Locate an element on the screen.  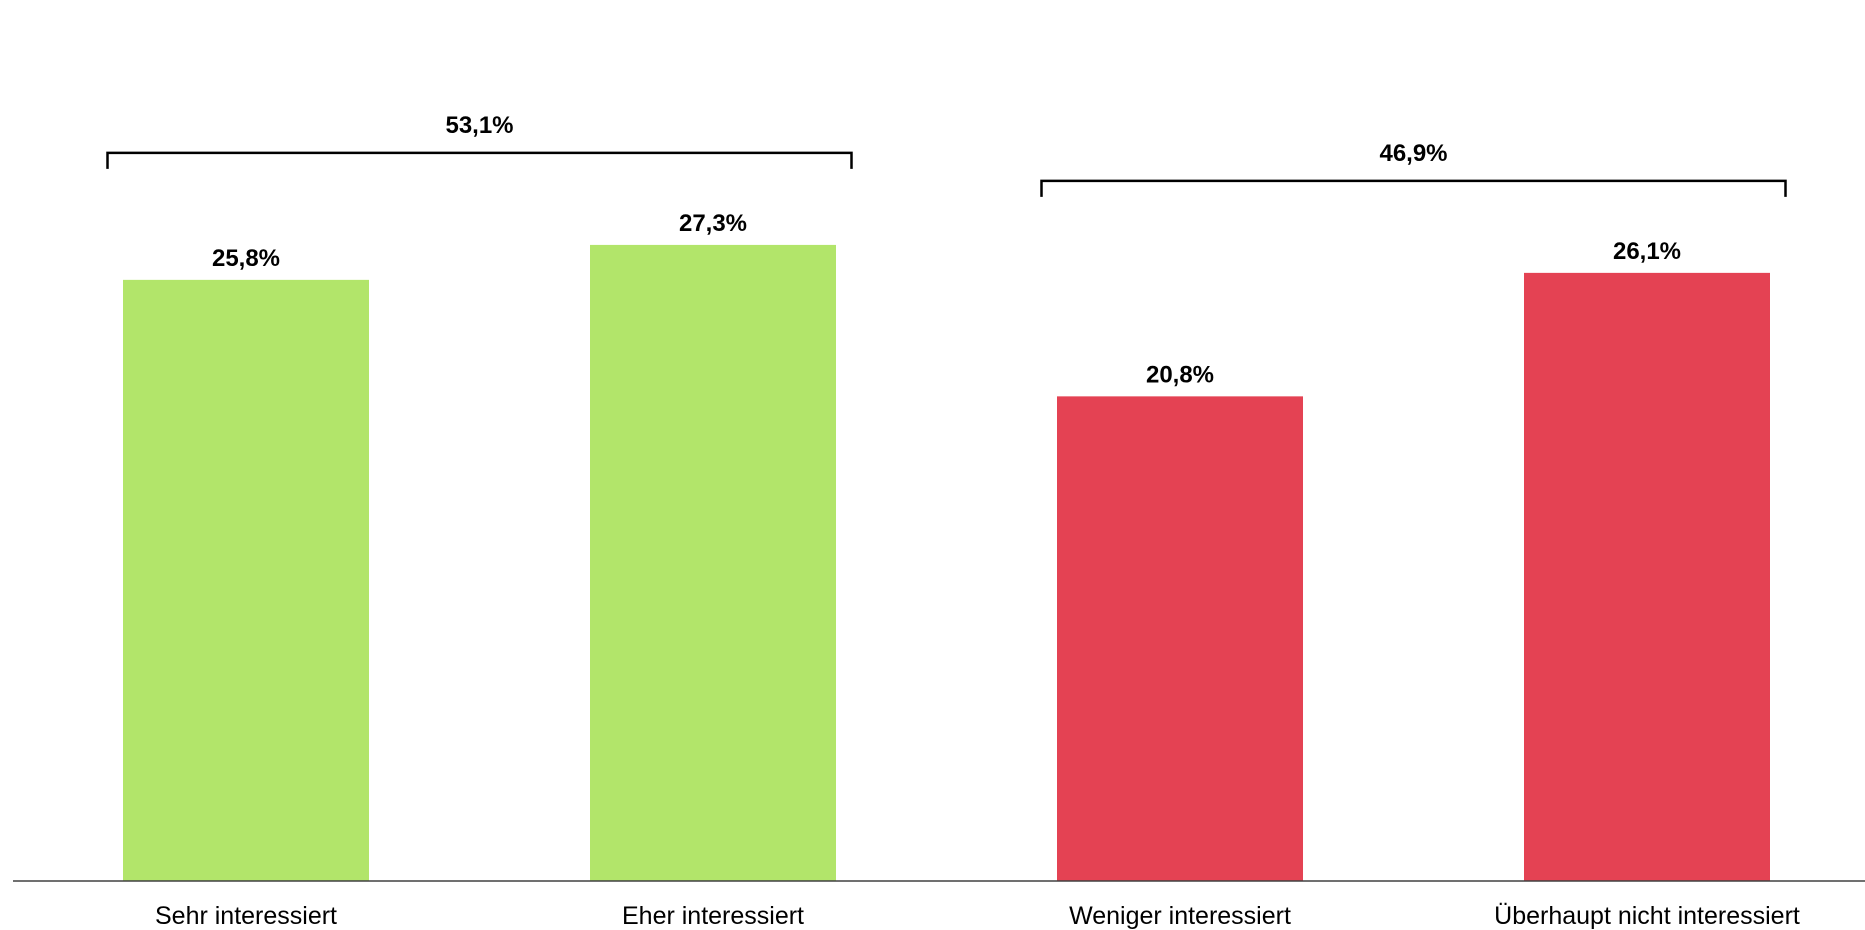
group-total-label-1: 53,1% is located at coordinates (479, 125).